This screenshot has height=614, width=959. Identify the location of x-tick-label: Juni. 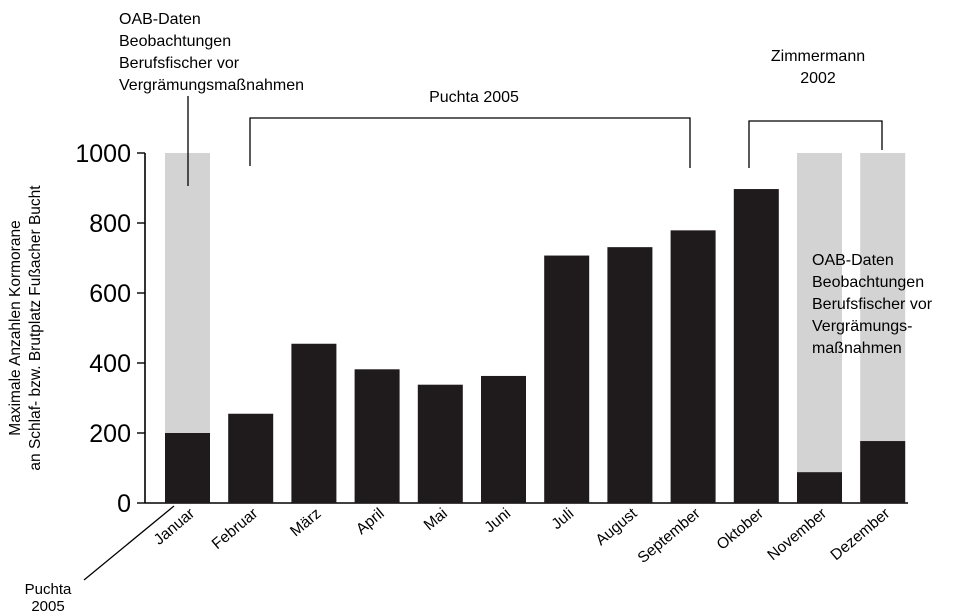
(497, 520).